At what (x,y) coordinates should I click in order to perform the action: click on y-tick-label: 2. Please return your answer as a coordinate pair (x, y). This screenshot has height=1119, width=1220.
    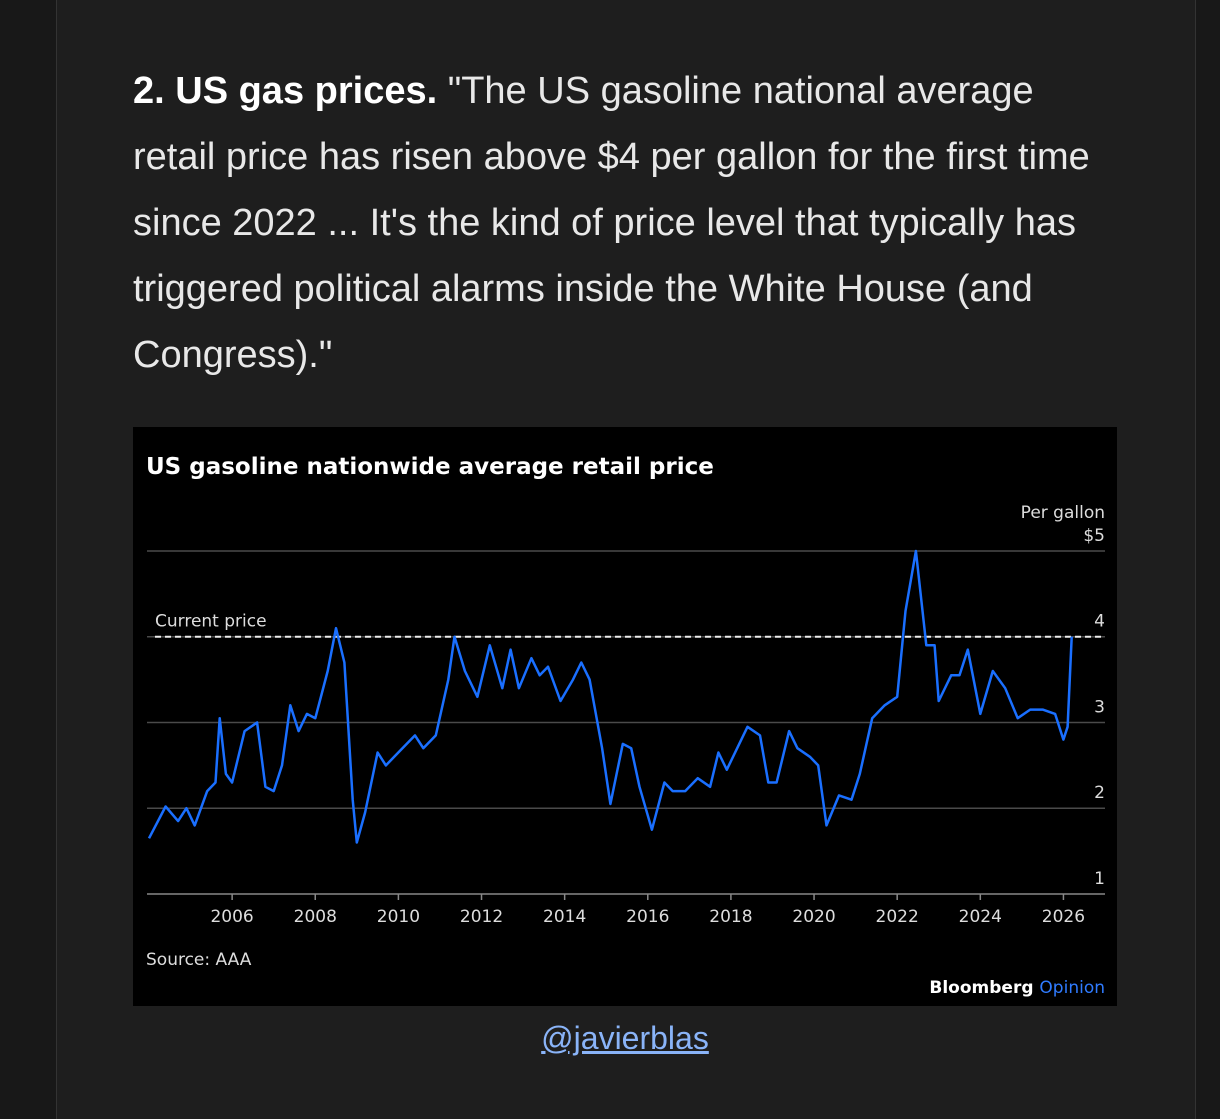
    Looking at the image, I should click on (1099, 793).